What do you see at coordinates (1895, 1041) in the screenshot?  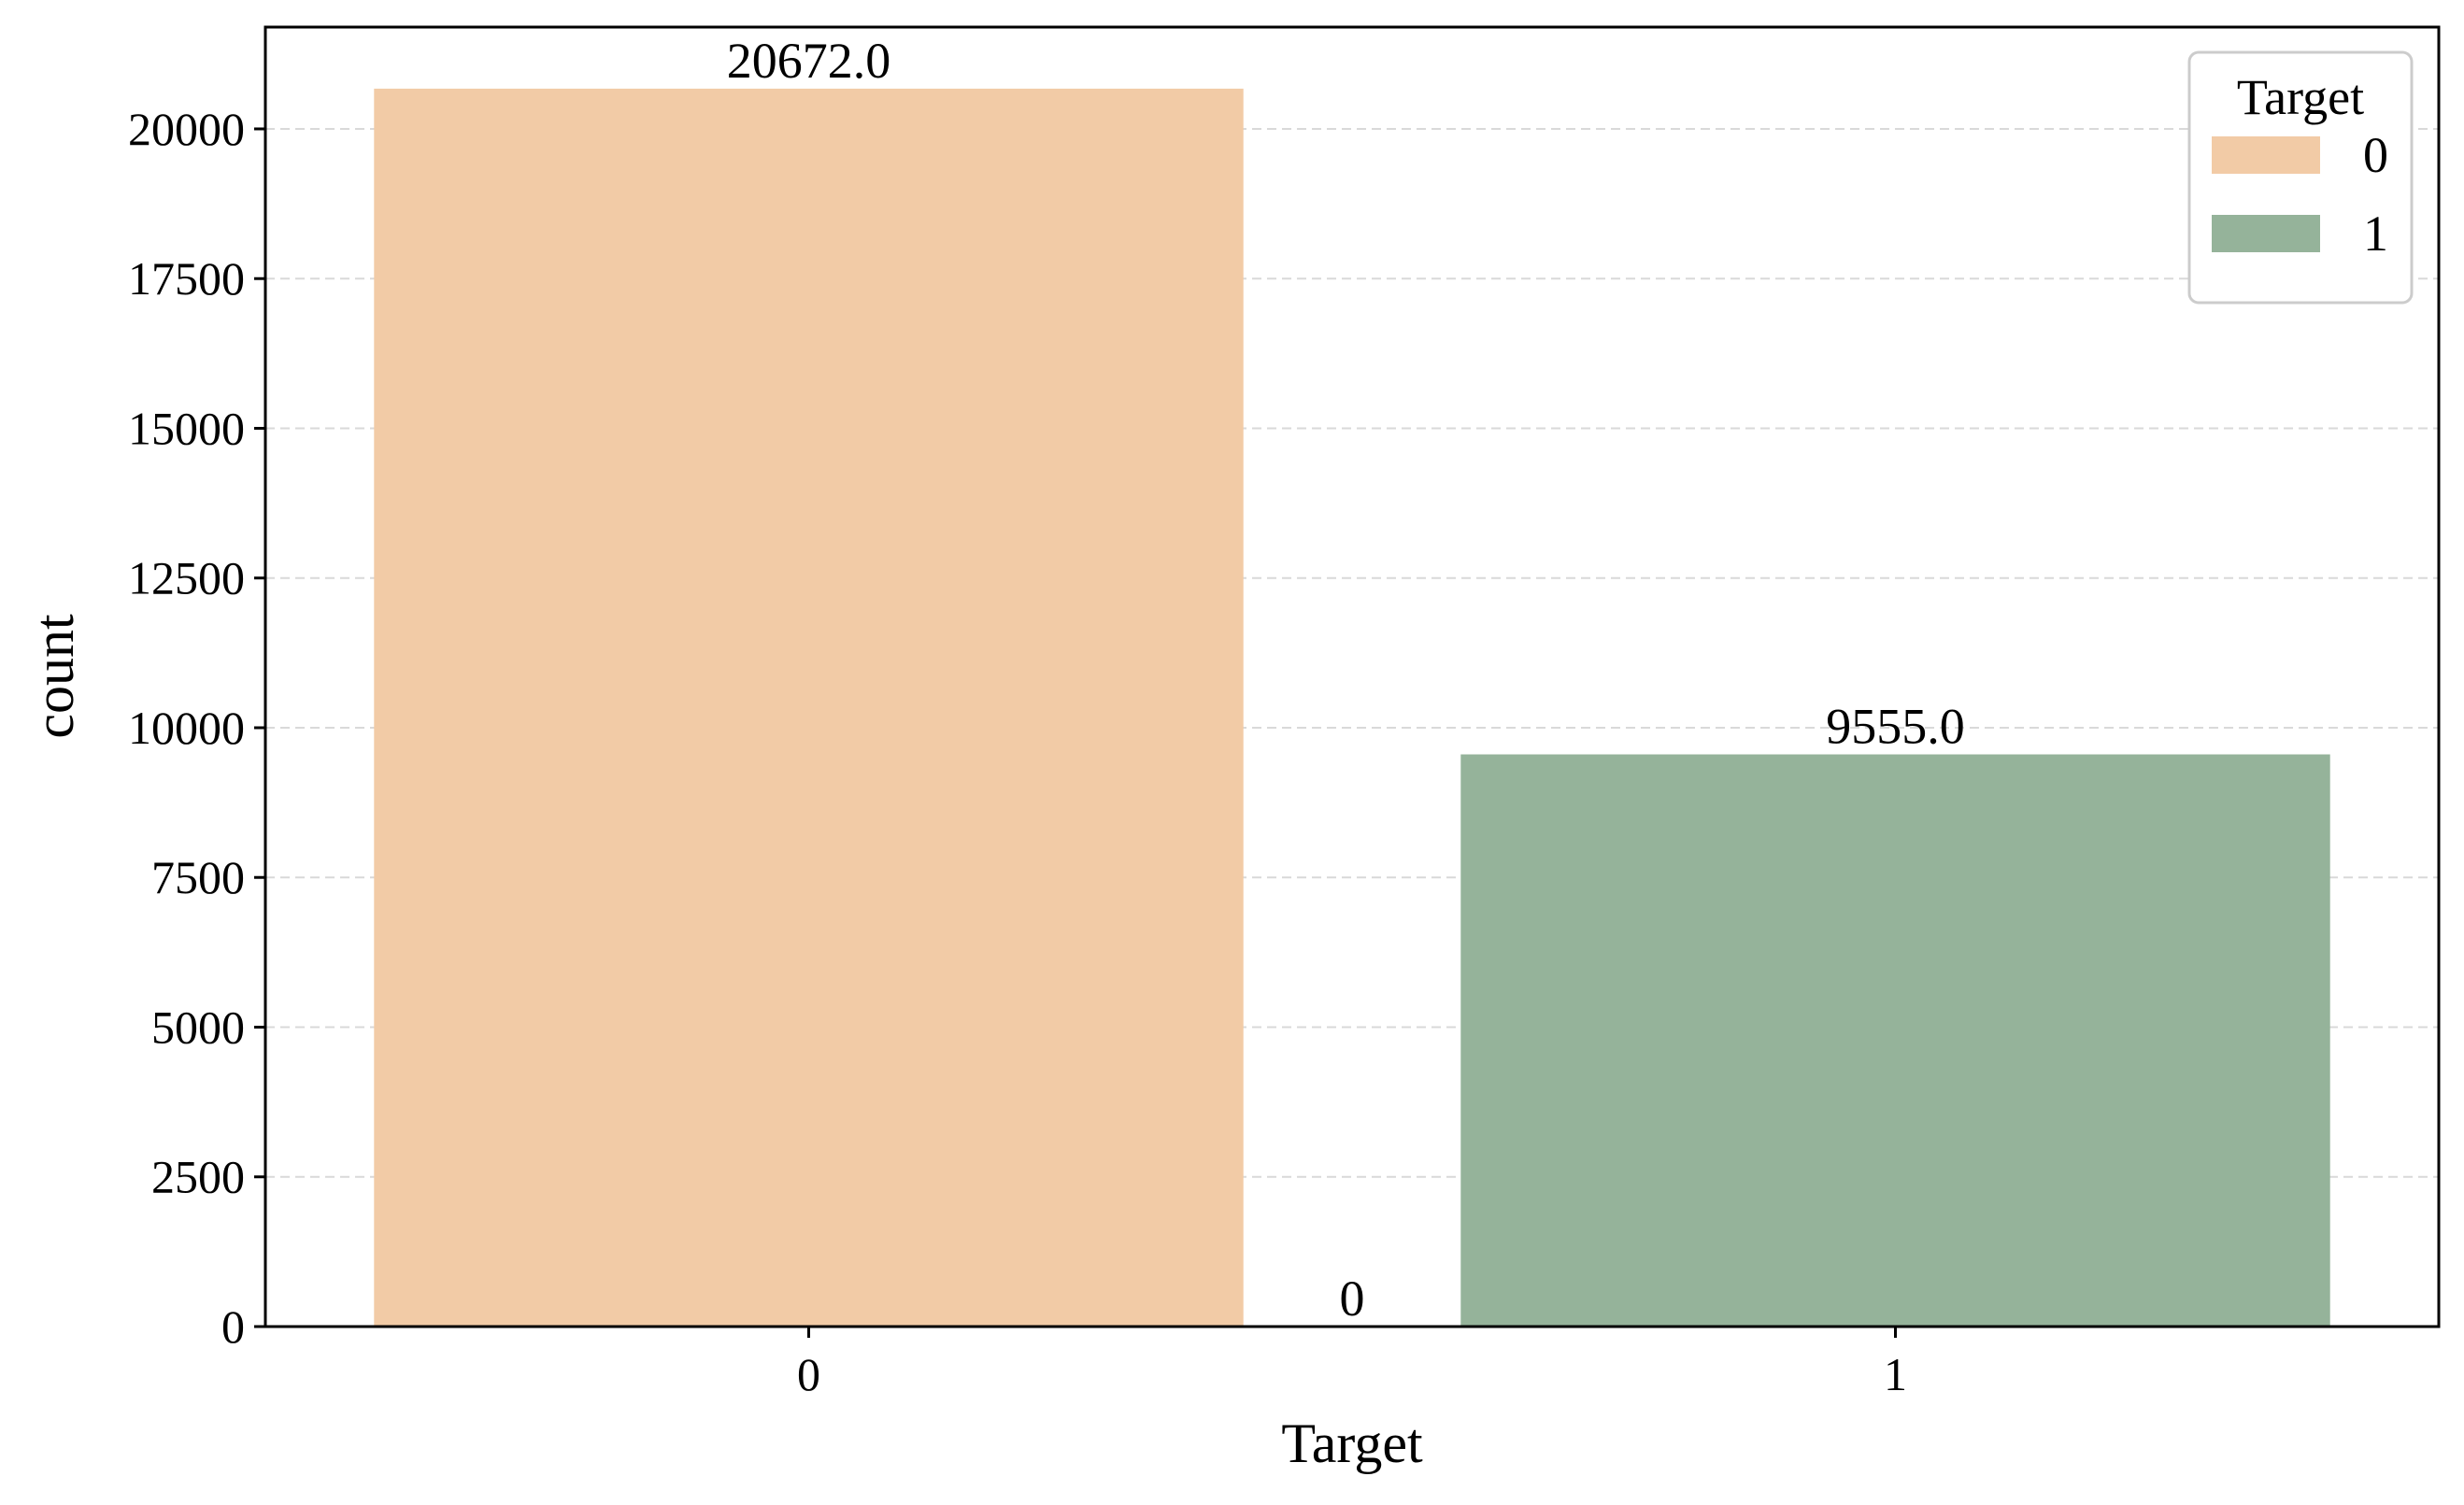 I see `bar` at bounding box center [1895, 1041].